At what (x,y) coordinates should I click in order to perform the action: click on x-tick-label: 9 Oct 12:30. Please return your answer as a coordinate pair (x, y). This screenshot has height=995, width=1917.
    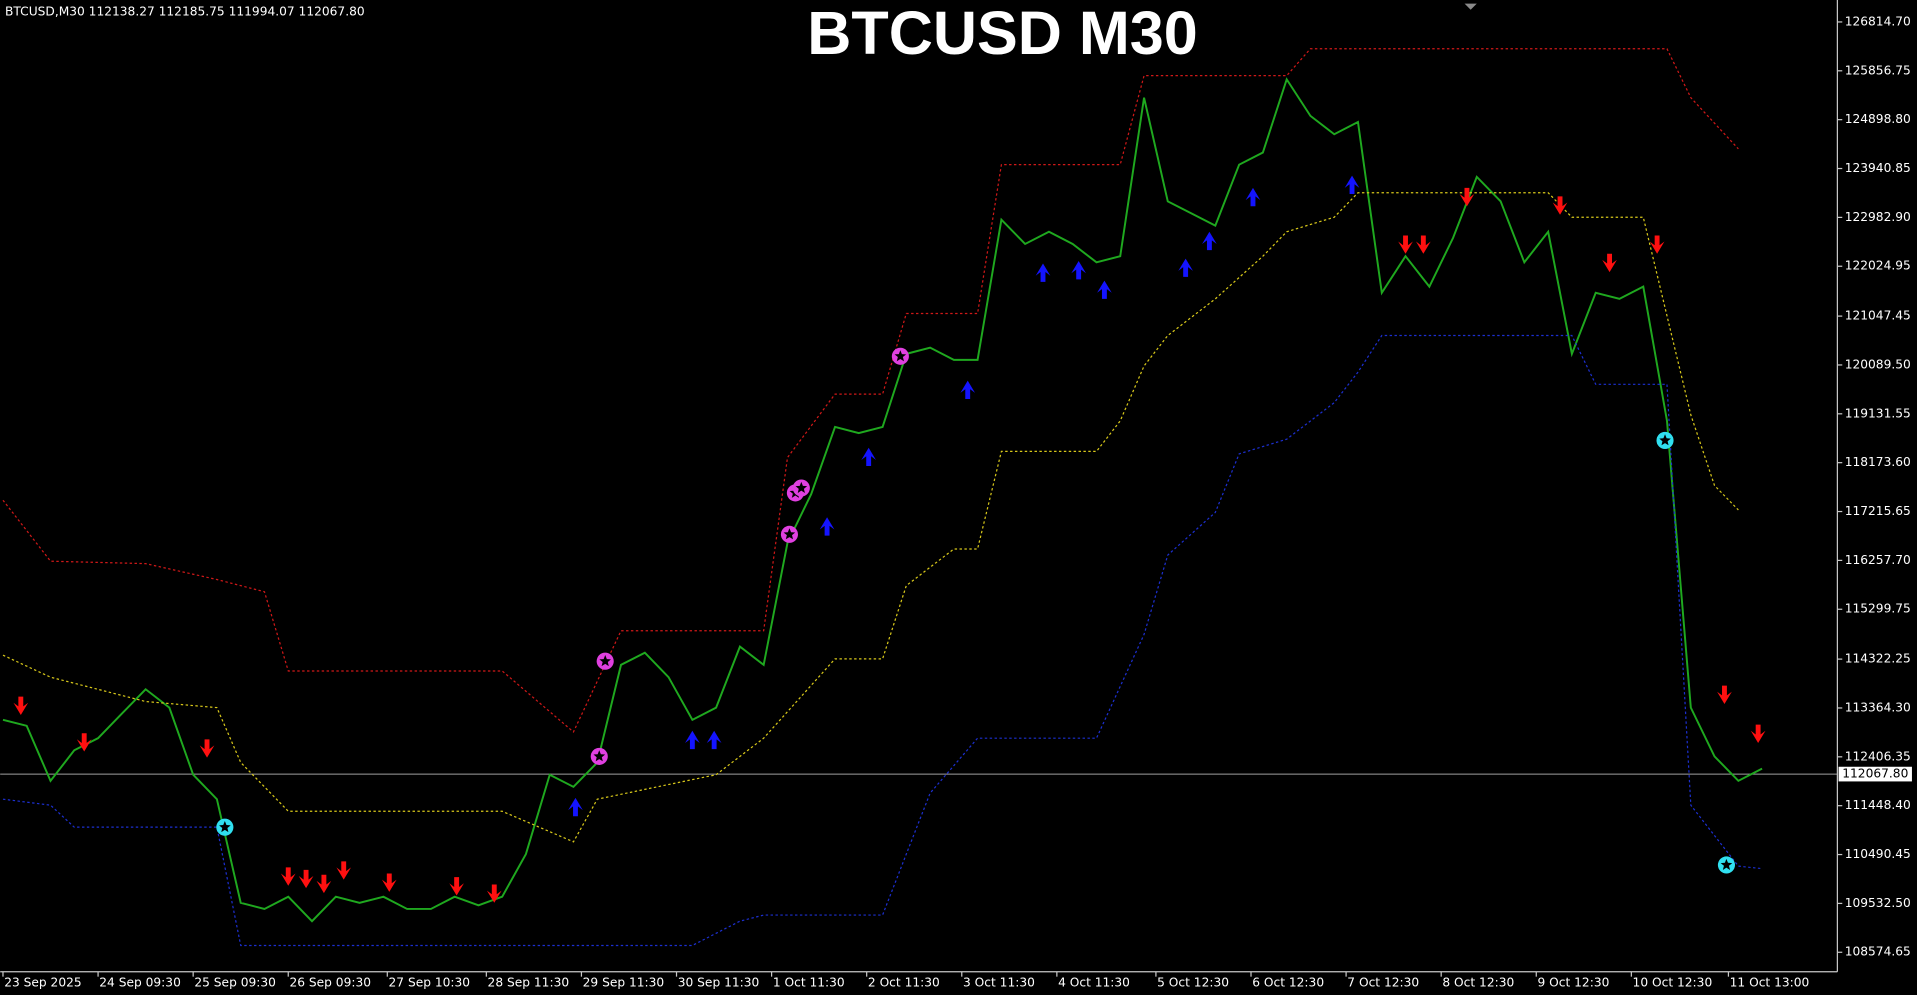
    Looking at the image, I should click on (1573, 982).